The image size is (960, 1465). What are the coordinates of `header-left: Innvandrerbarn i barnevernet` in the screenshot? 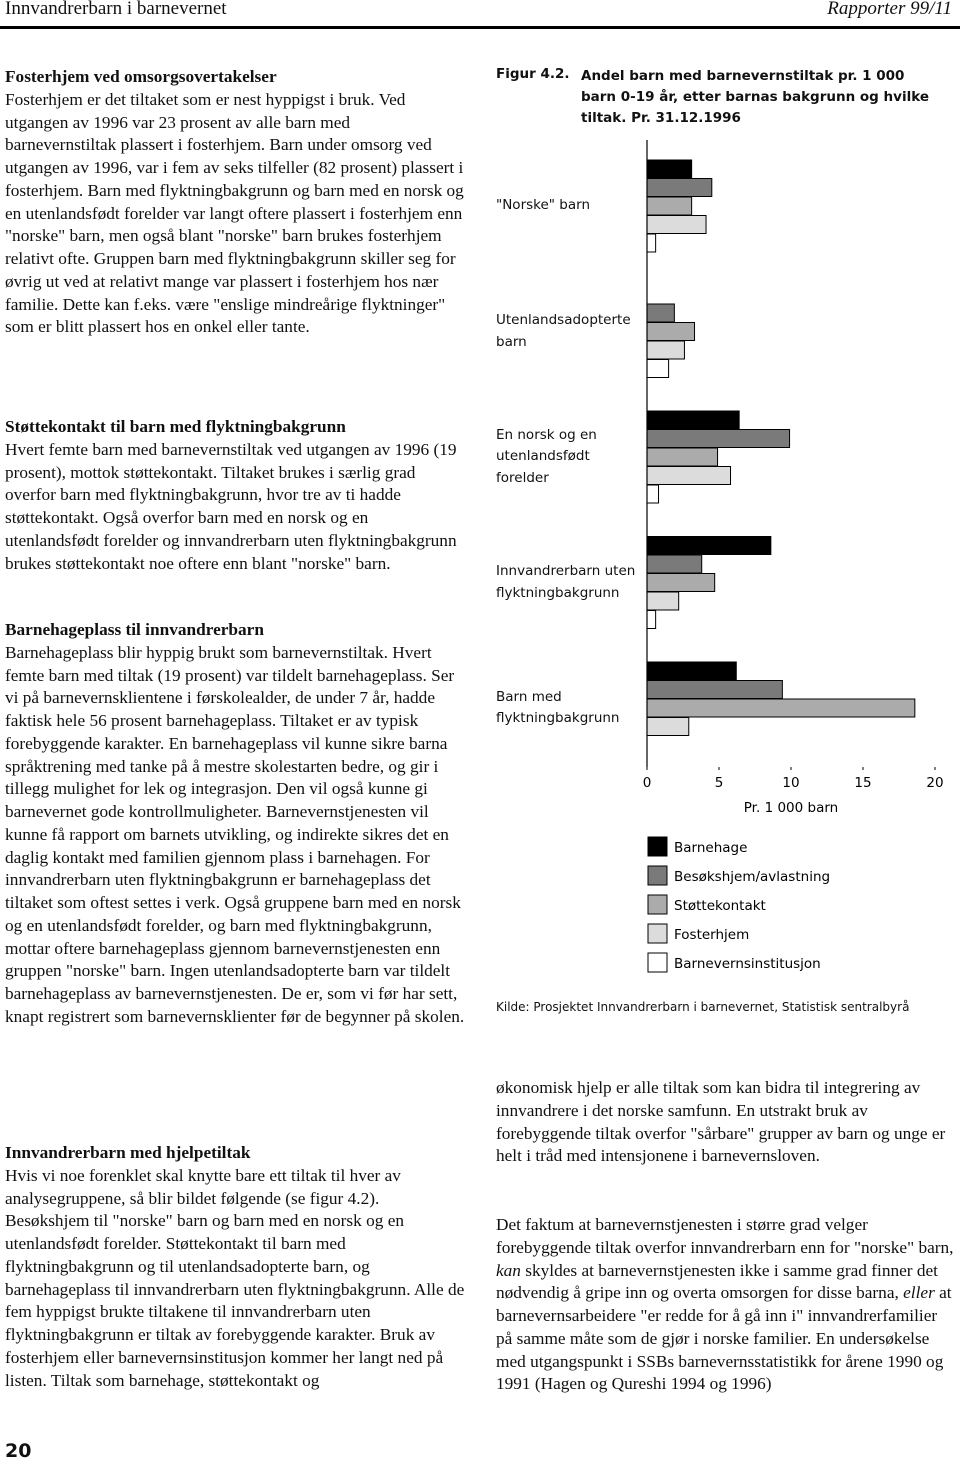 It's located at (116, 9).